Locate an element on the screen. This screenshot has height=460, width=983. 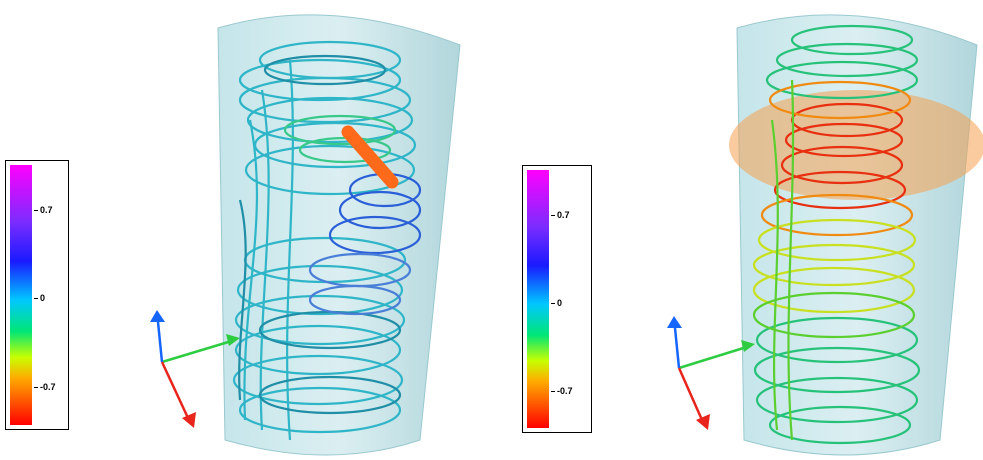
axis-triad-left is located at coordinates (195, 369).